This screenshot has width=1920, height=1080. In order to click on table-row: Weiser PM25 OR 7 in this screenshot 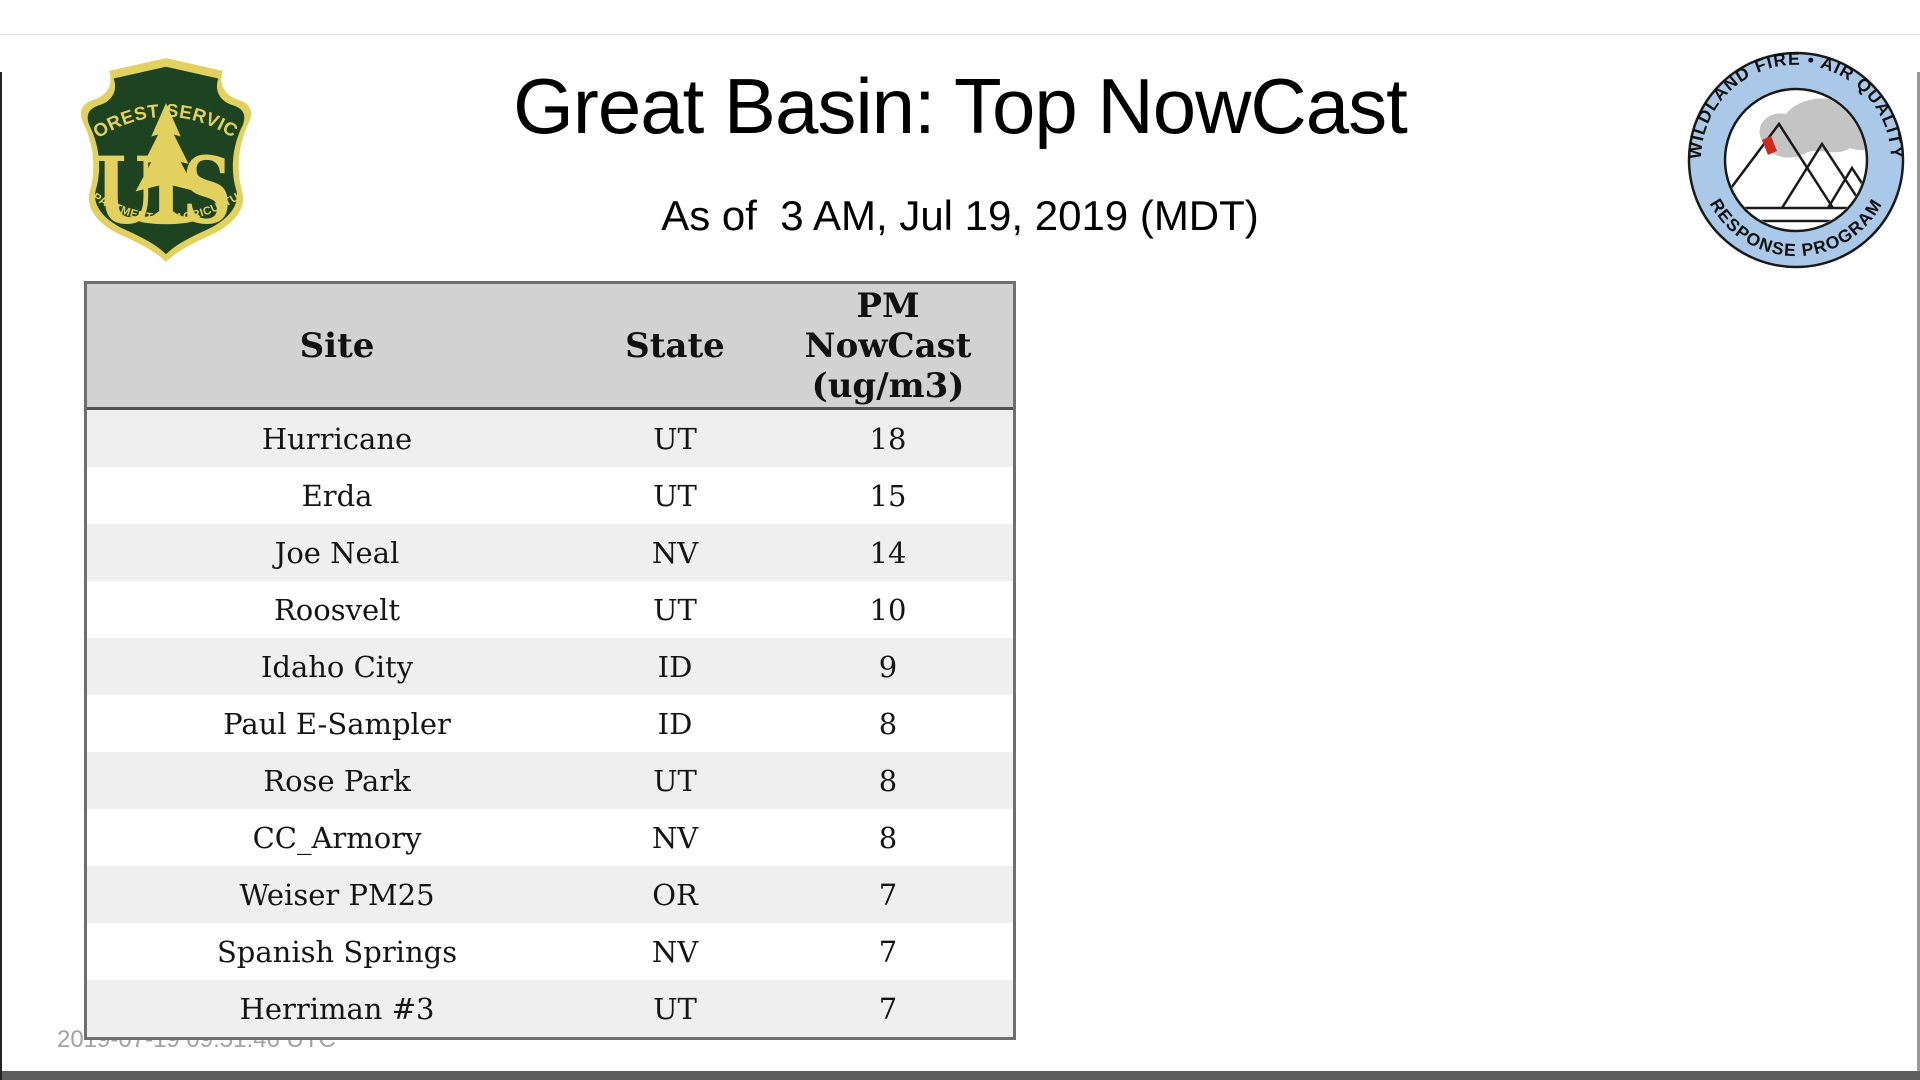, I will do `click(550, 894)`.